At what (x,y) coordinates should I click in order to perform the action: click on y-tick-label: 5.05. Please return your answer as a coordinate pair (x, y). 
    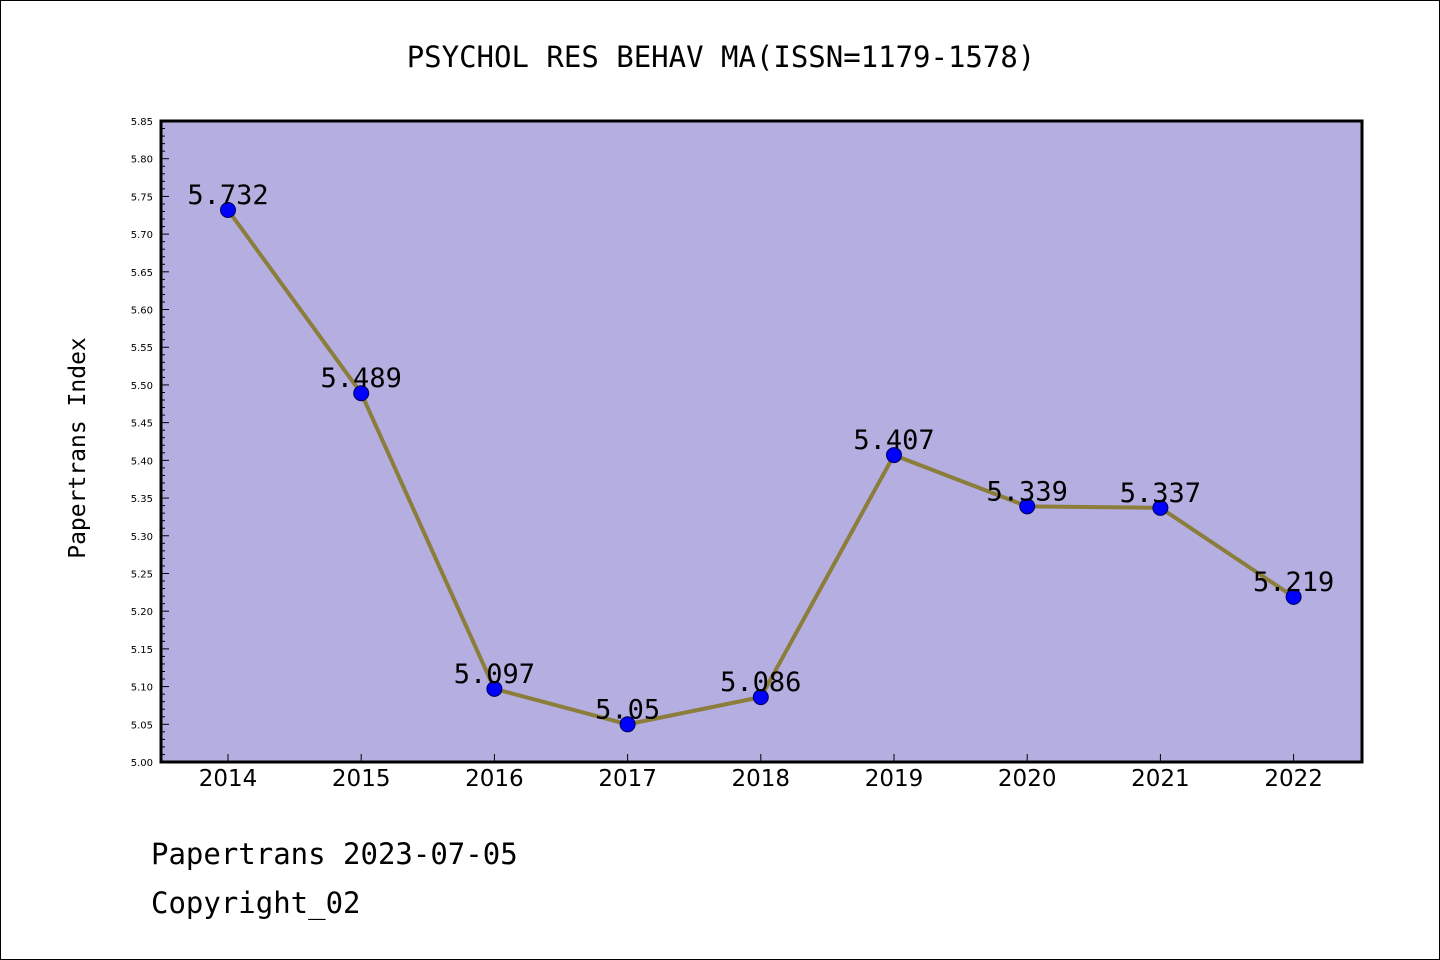
    Looking at the image, I should click on (142, 725).